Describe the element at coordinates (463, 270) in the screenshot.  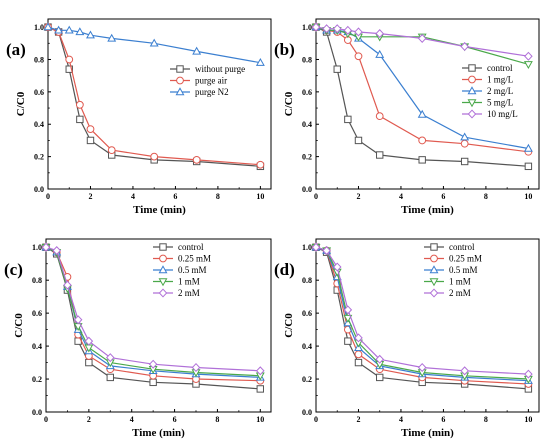
I see `legend-label: 0.5 mM` at that location.